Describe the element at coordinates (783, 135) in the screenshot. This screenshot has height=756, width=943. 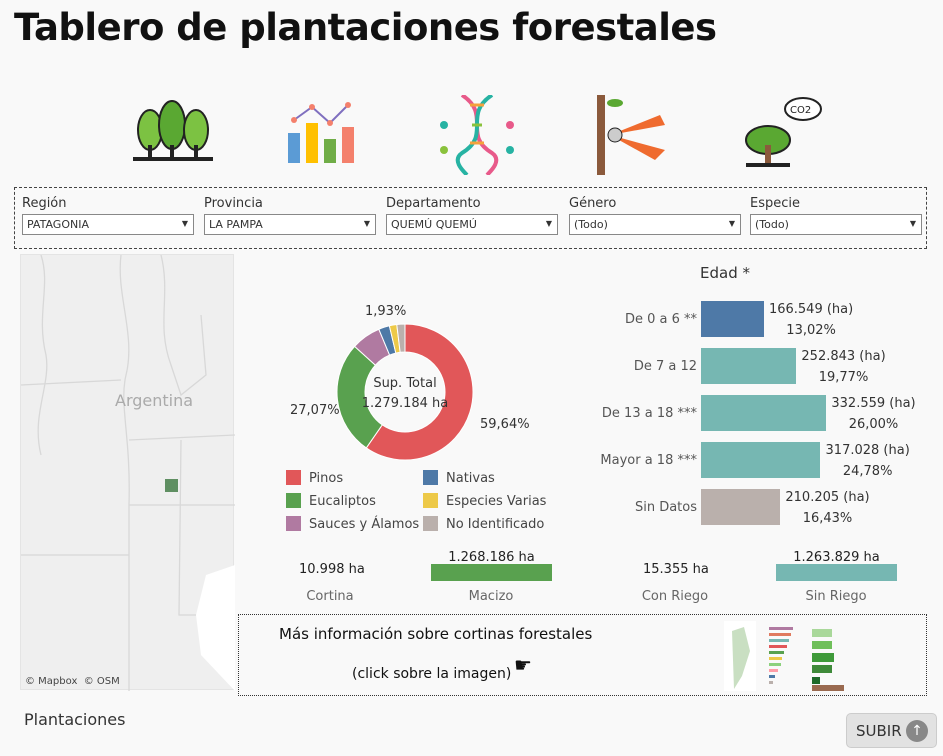
I see `co2-tree-icon: CO2` at that location.